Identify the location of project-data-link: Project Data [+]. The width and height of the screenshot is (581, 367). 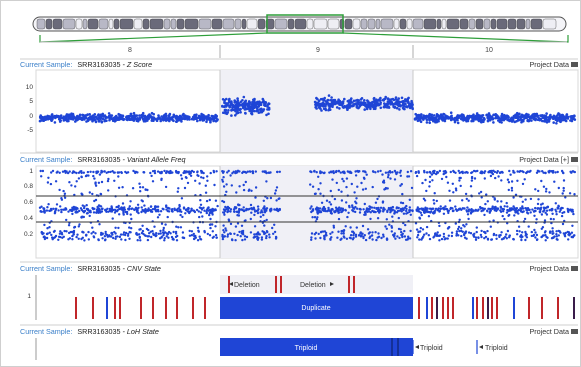
(544, 159).